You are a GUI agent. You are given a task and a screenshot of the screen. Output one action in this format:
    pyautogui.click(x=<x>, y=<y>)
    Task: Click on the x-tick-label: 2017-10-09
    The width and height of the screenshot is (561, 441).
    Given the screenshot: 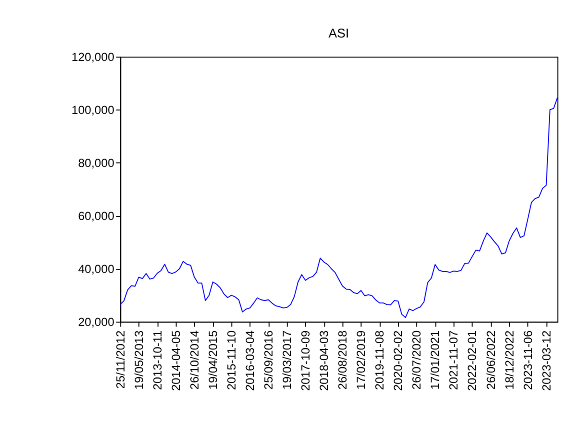 What is the action you would take?
    pyautogui.click(x=305, y=360)
    